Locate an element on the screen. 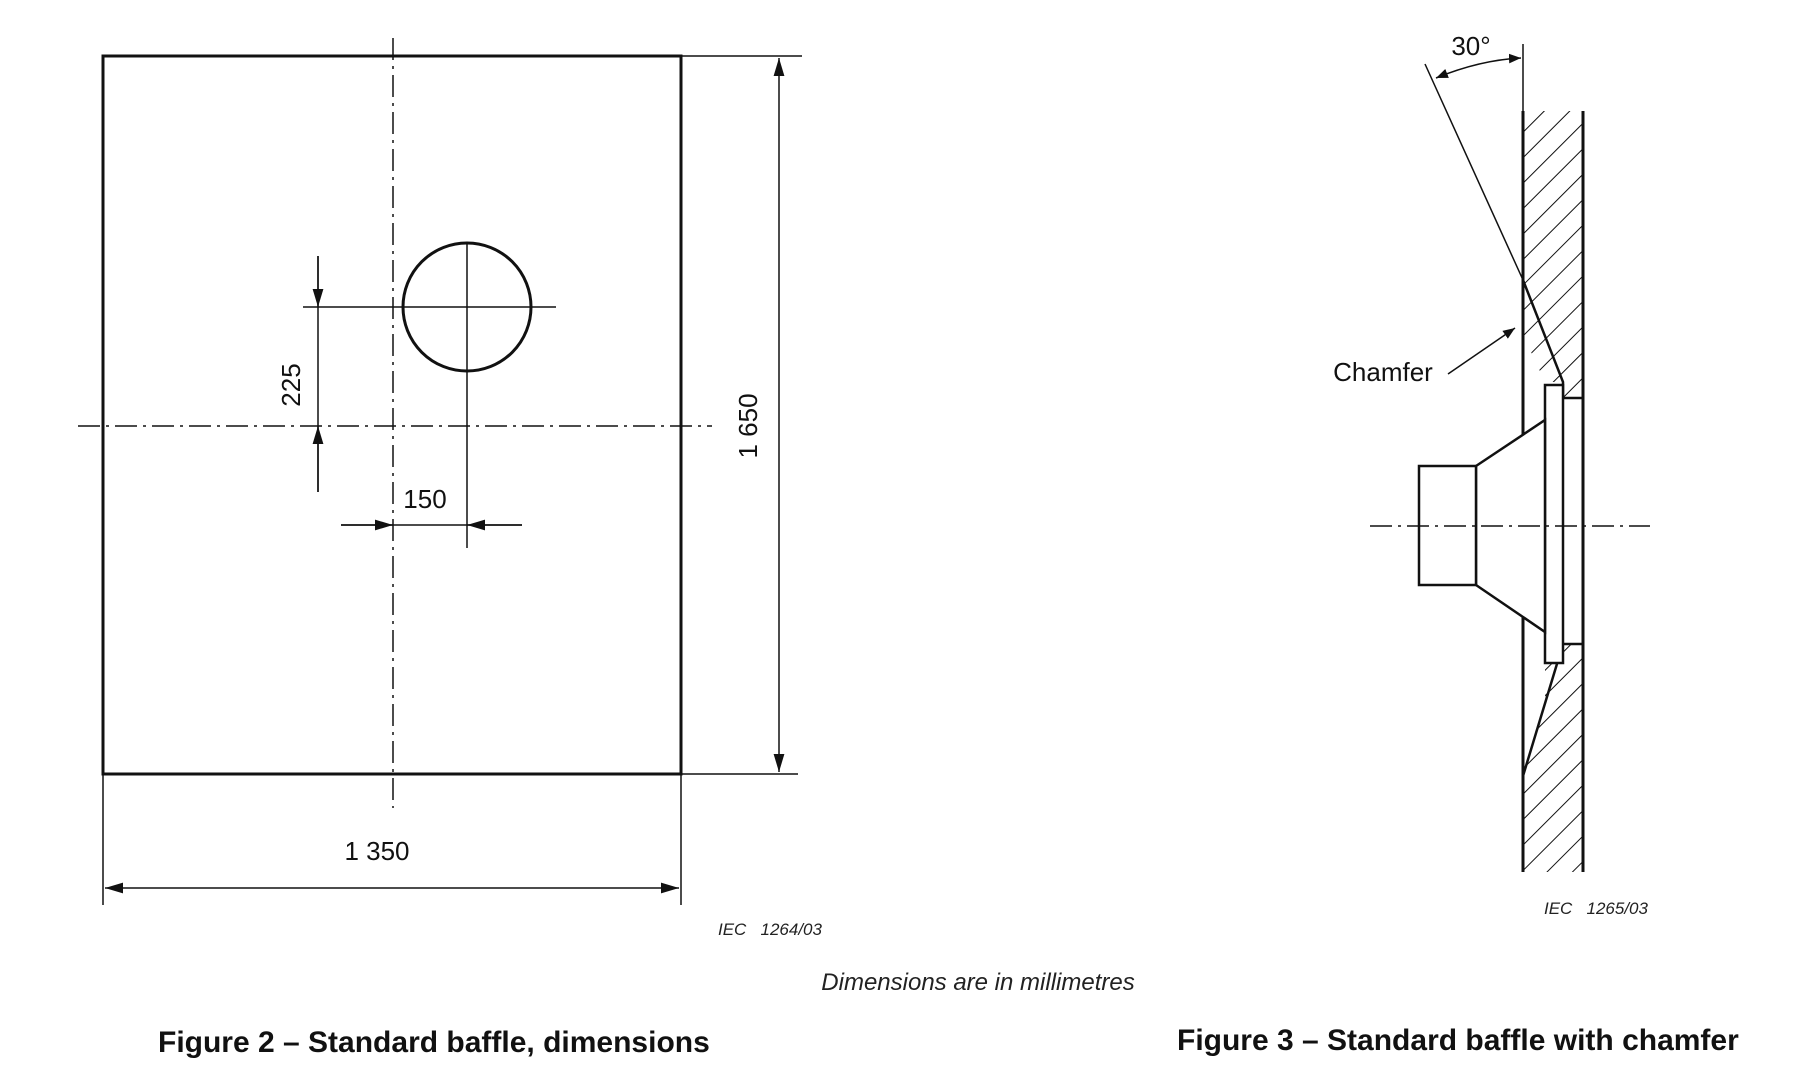 This screenshot has width=1810, height=1089. speaker-flange is located at coordinates (1554, 524).